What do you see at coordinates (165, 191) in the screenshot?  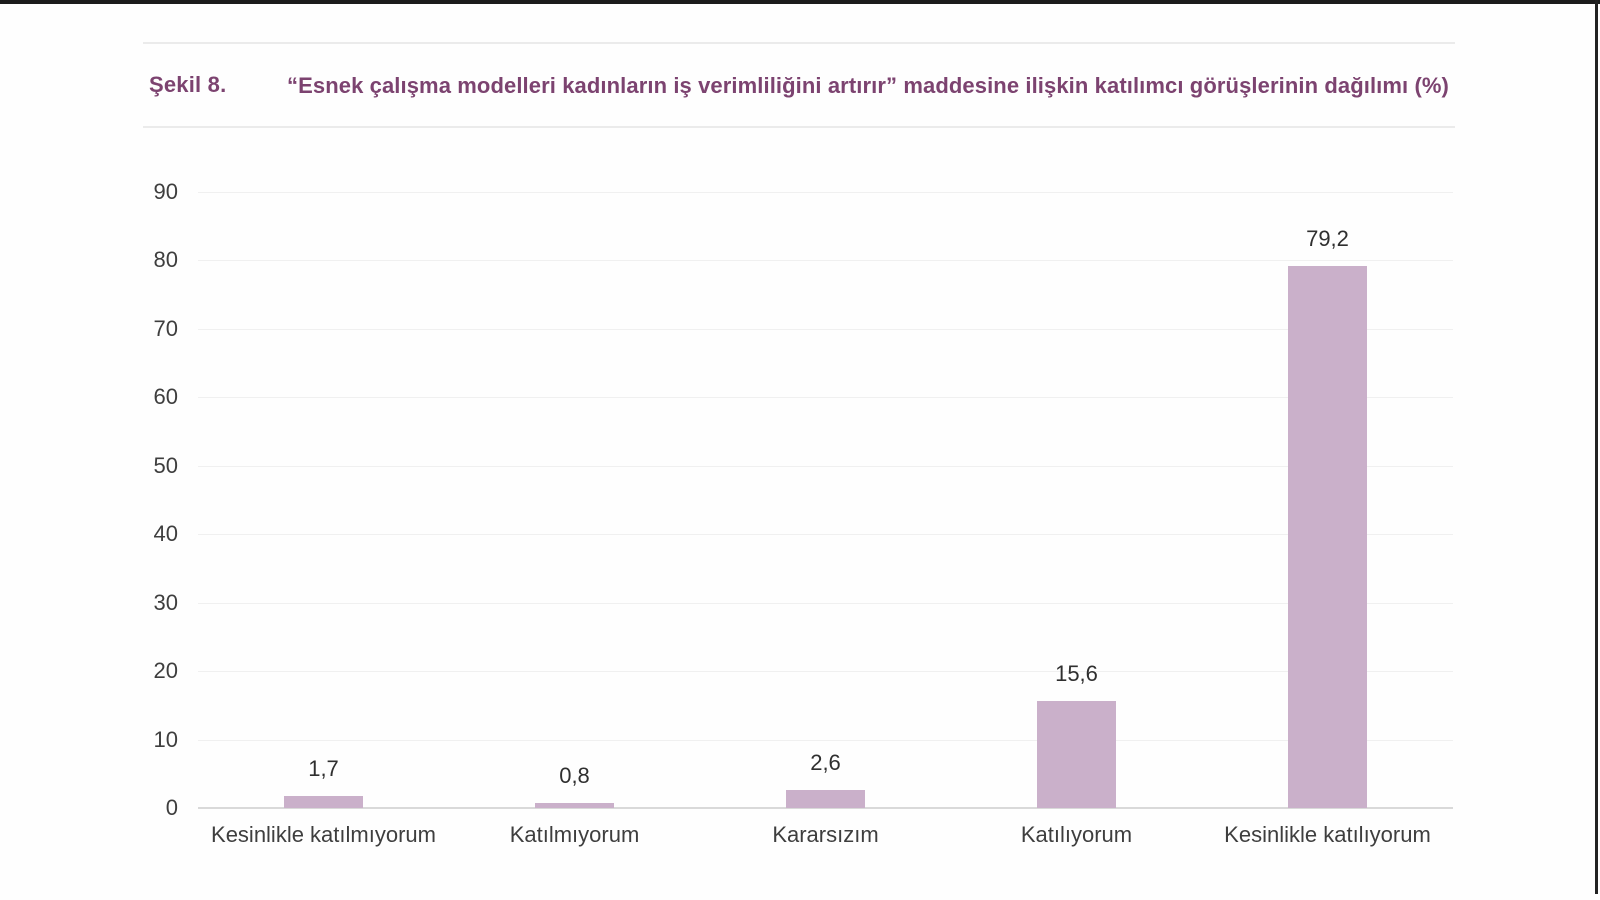 I see `y-axis-tick-label: 90` at bounding box center [165, 191].